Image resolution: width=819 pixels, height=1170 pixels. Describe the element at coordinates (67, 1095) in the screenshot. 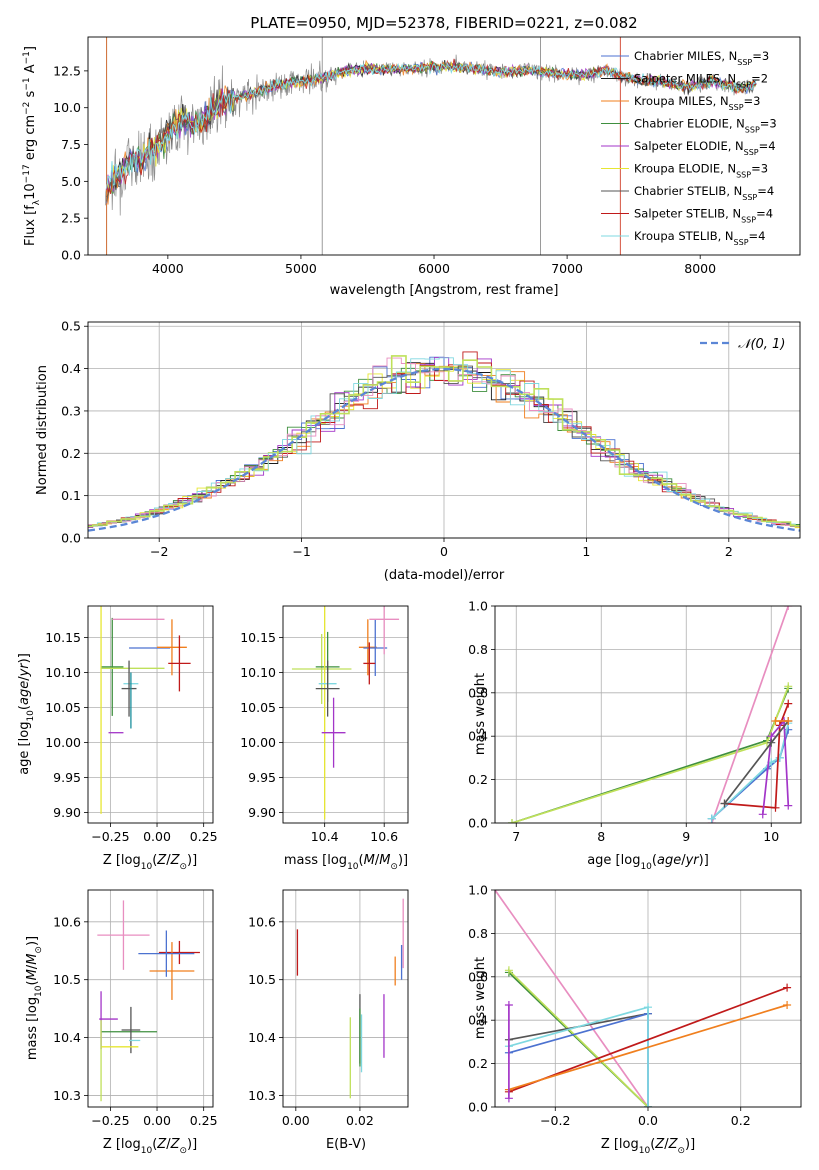

I see `y-tick-label: 10.3` at that location.